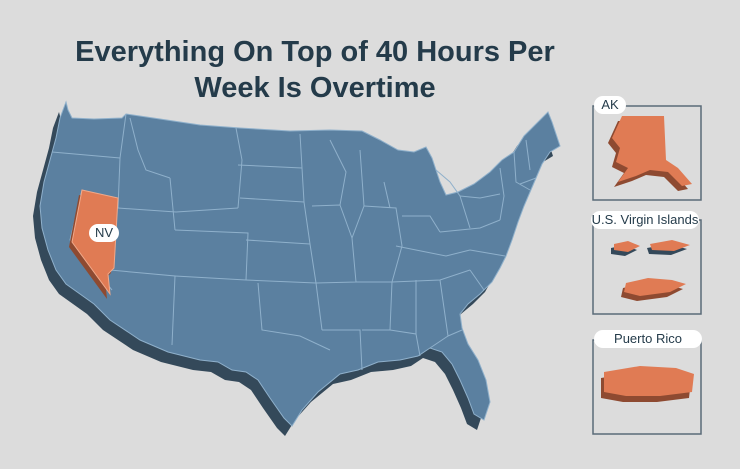  What do you see at coordinates (648, 338) in the screenshot?
I see `puerto-rico-label: Puerto Rico` at bounding box center [648, 338].